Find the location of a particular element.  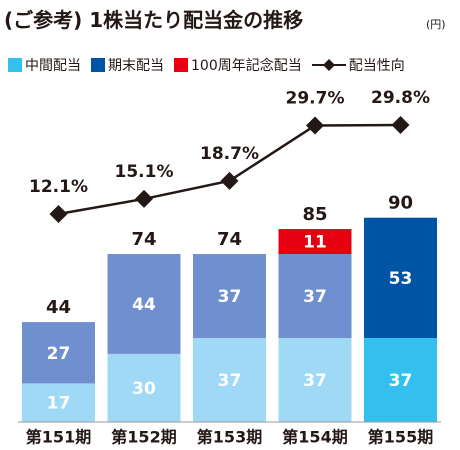

legend-swatch-year-end is located at coordinates (98, 65).